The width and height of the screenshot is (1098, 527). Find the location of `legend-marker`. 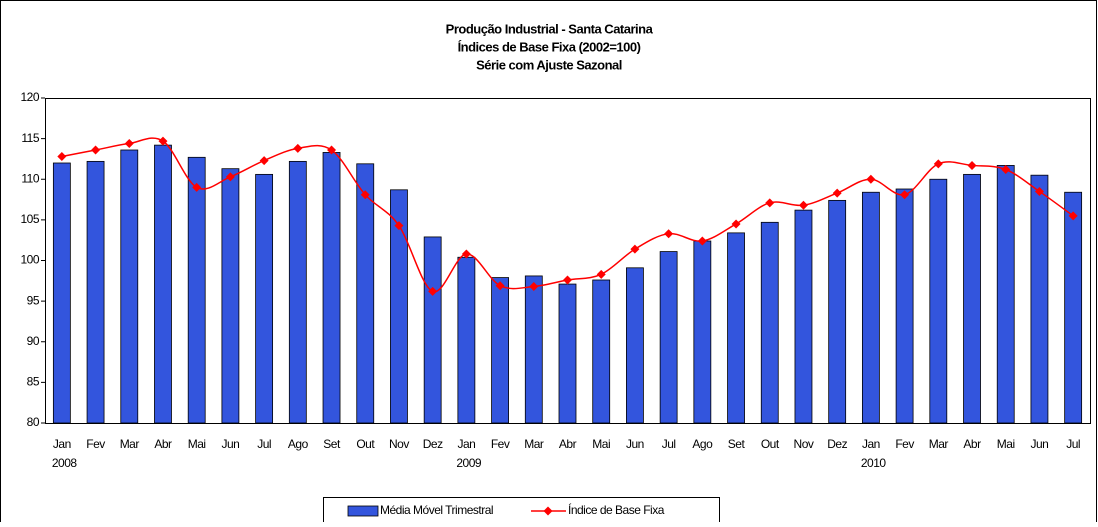

legend-marker is located at coordinates (548, 511).